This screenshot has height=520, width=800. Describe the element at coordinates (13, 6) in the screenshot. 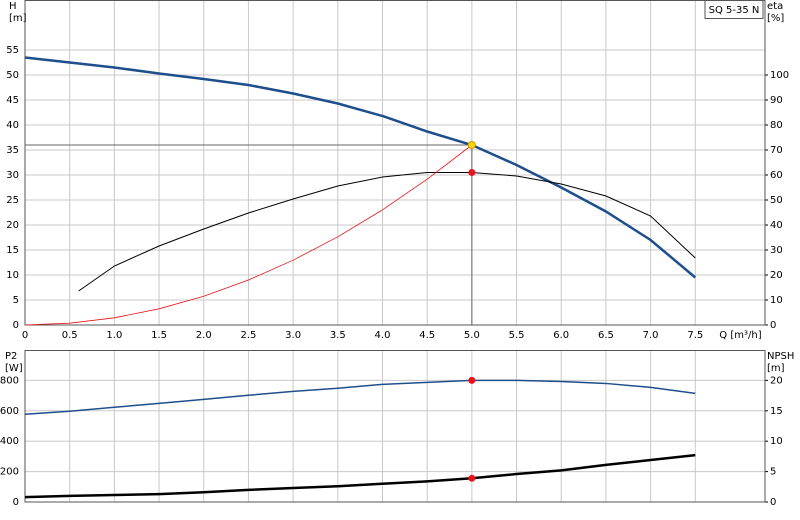

I see `y-axis-label: H` at that location.